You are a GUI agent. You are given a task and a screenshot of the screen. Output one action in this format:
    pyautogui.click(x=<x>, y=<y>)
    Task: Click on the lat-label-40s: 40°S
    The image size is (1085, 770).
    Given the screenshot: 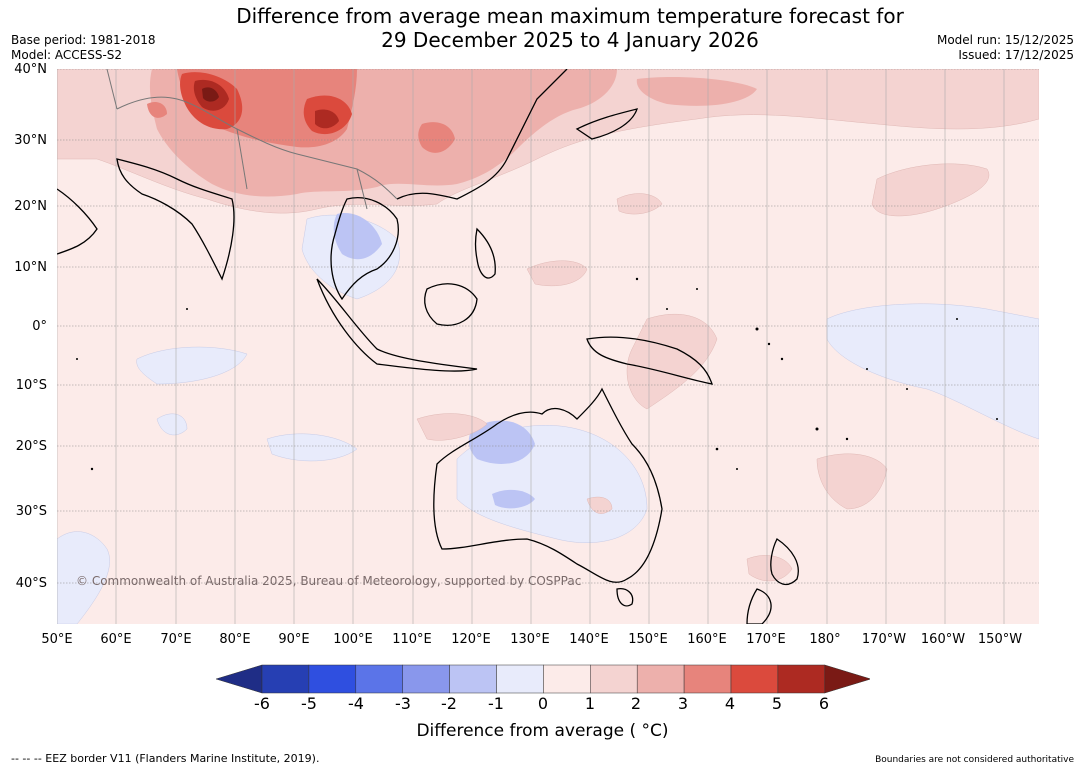 What is the action you would take?
    pyautogui.click(x=31, y=583)
    